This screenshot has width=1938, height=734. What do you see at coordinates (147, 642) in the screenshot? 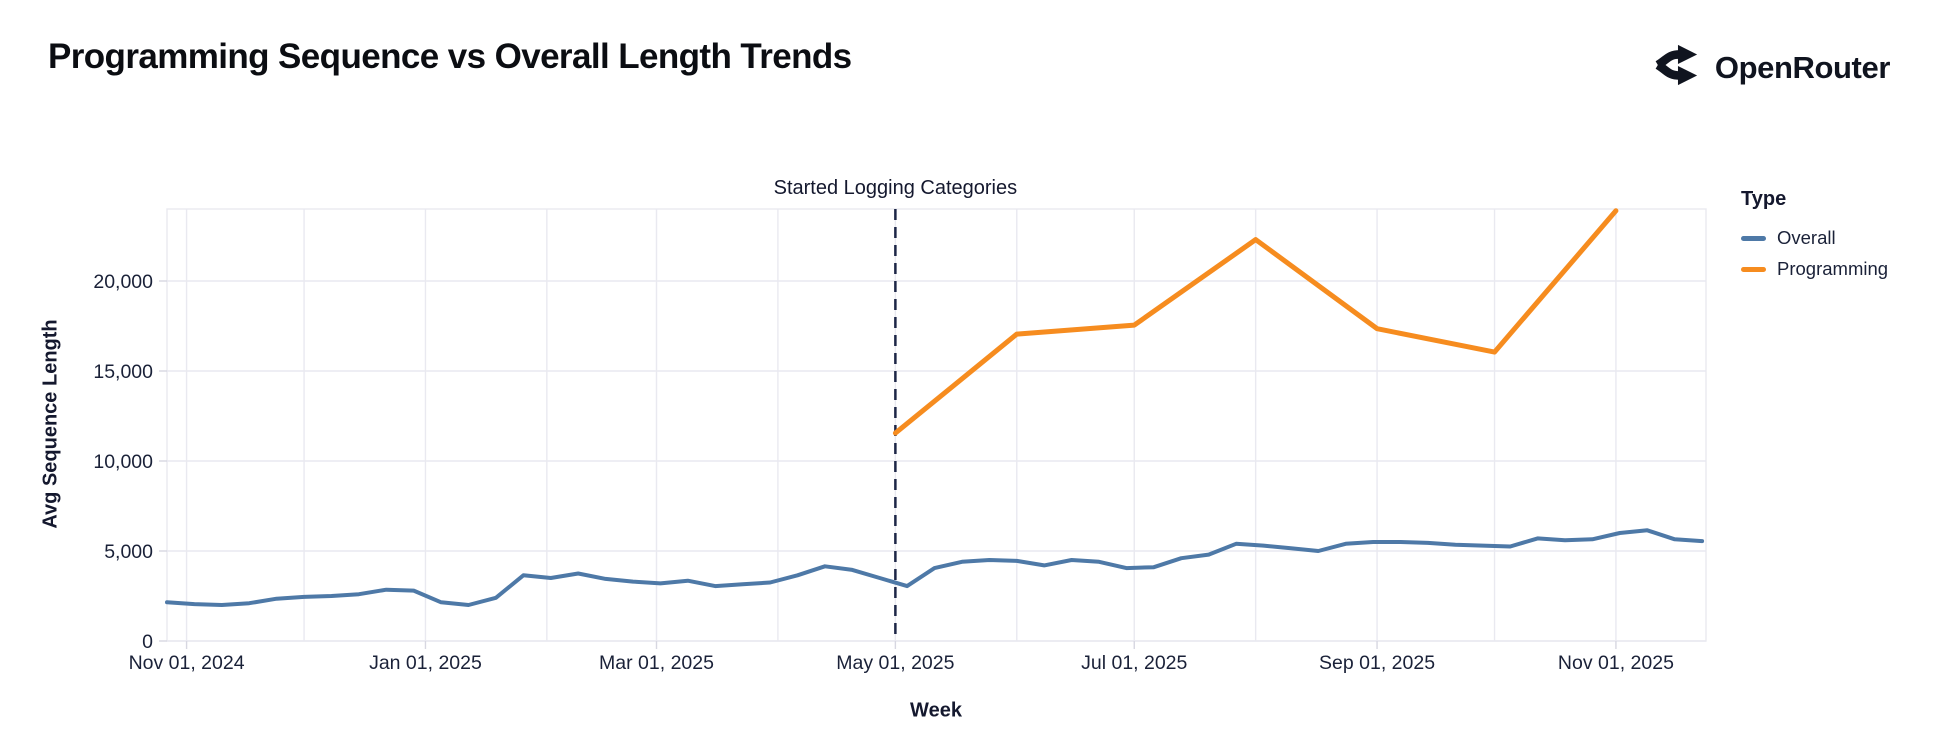
I see `y-tick-label: 0` at bounding box center [147, 642].